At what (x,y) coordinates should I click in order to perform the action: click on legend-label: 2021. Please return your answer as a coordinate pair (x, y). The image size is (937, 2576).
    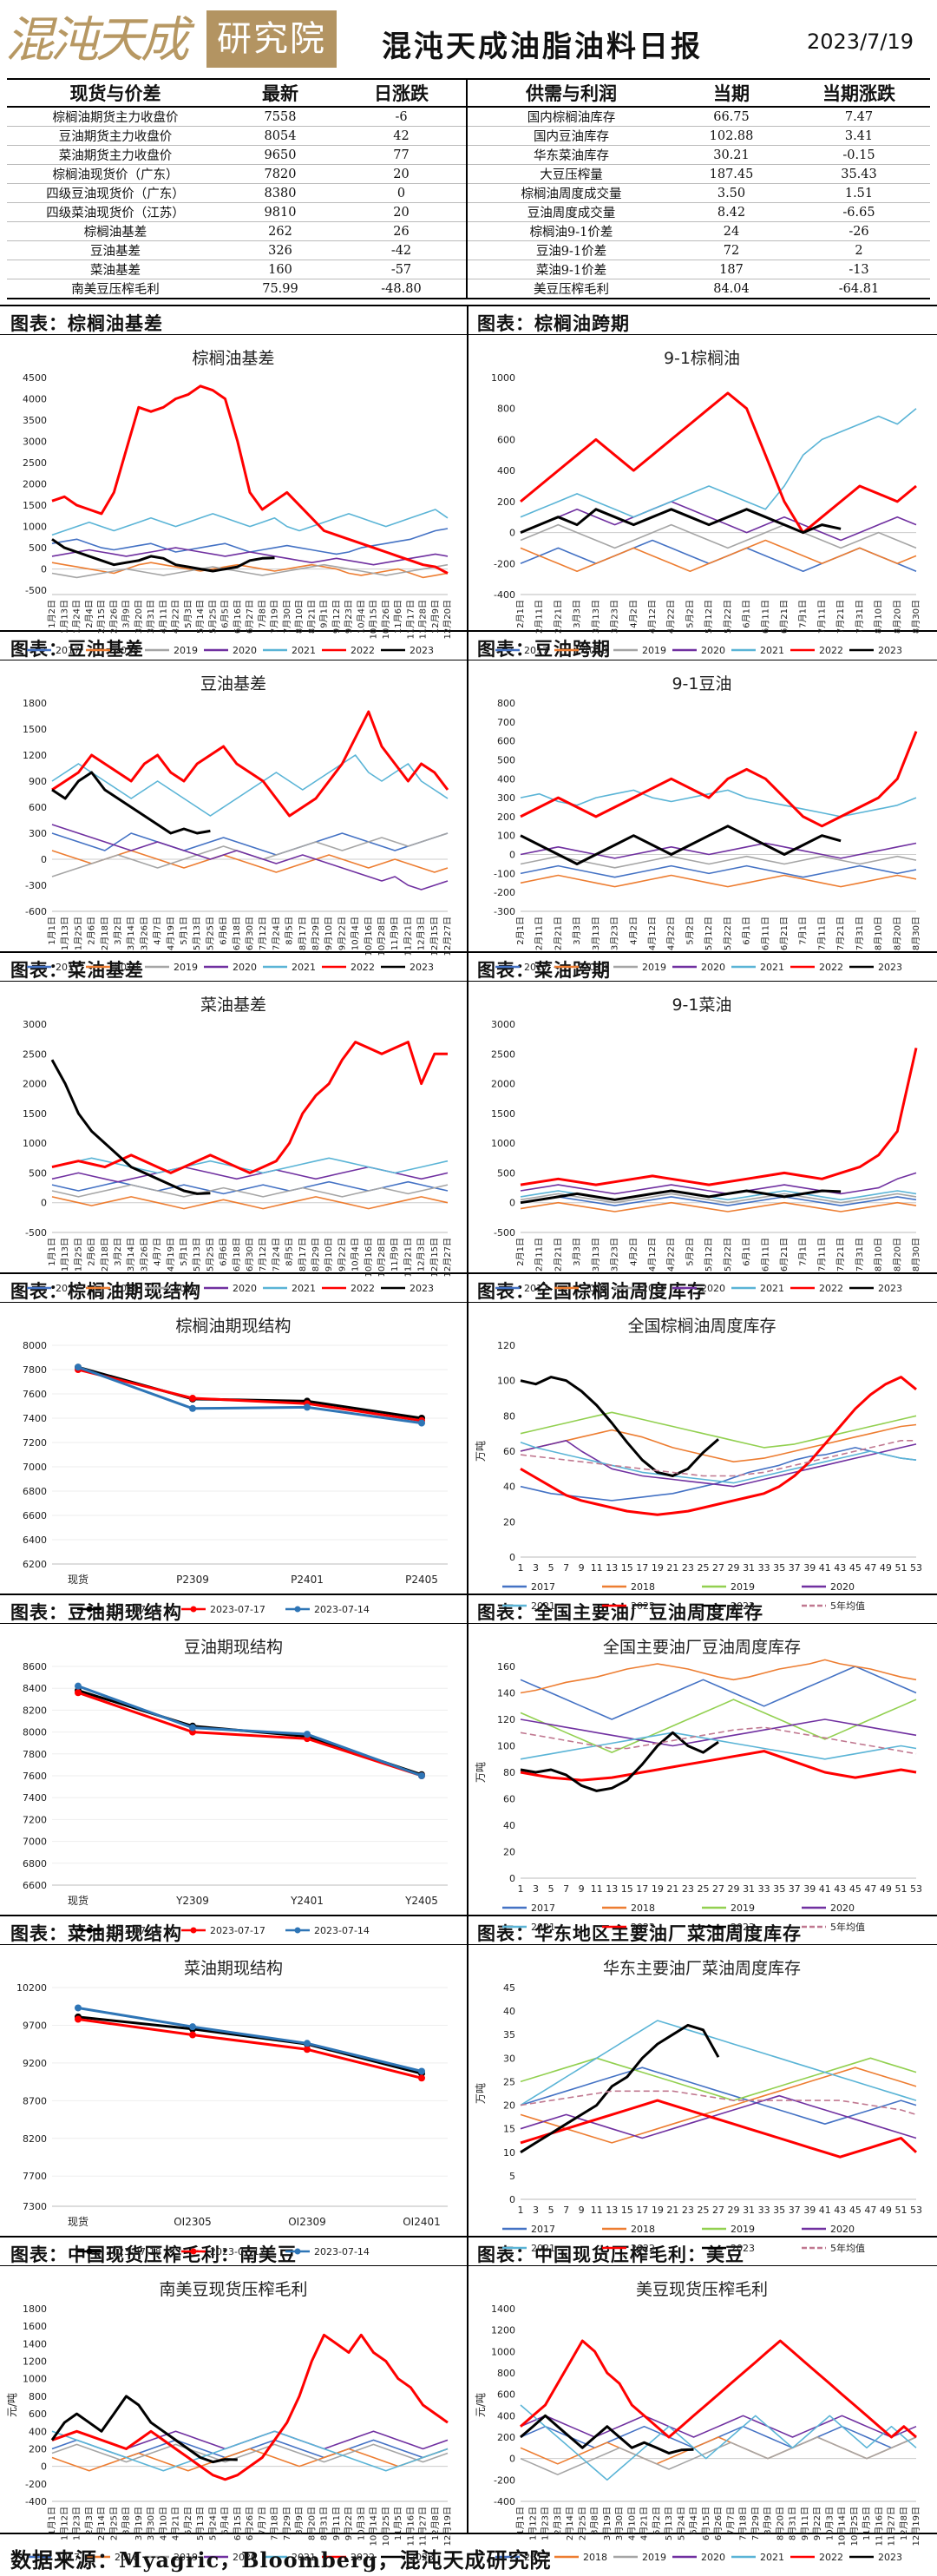
    Looking at the image, I should click on (772, 1288).